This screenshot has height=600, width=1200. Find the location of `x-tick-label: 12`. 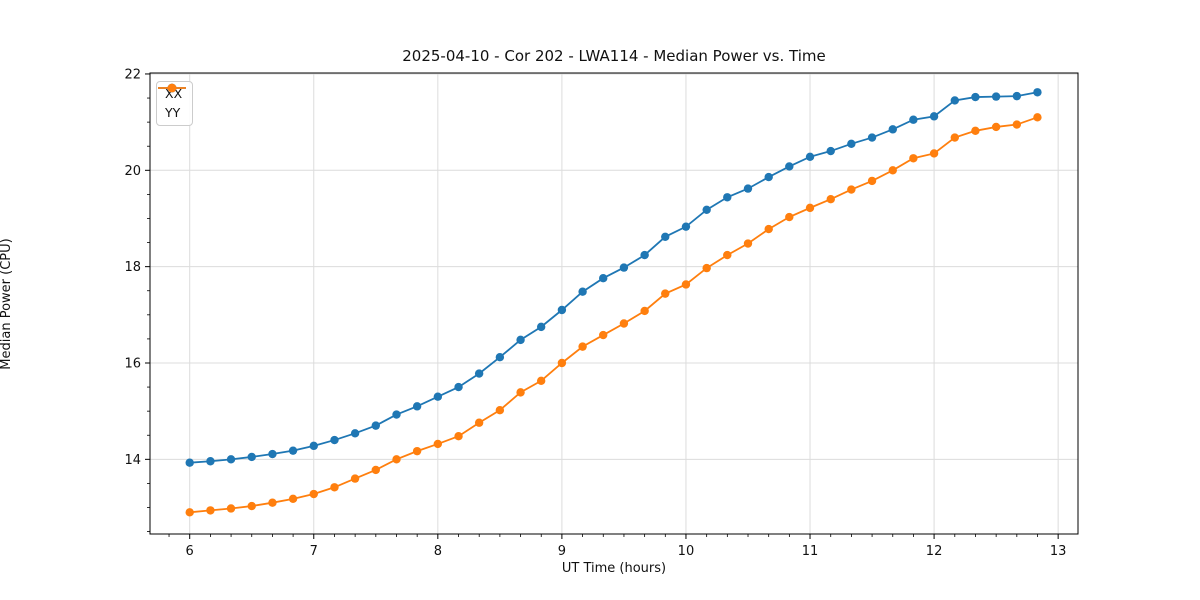

x-tick-label: 12 is located at coordinates (934, 551).